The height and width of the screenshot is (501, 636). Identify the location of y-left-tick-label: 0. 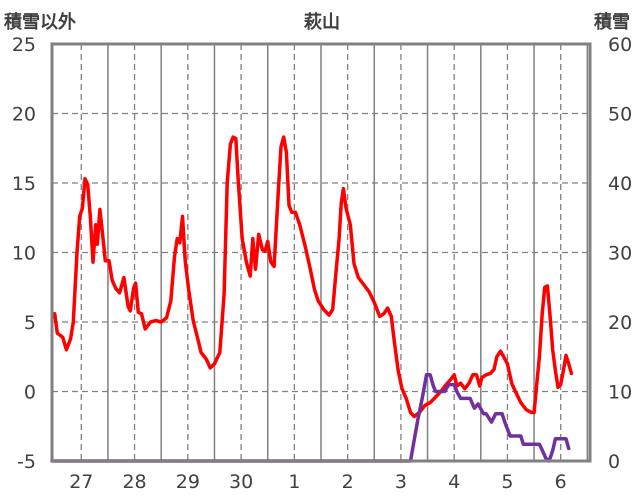
(30, 393).